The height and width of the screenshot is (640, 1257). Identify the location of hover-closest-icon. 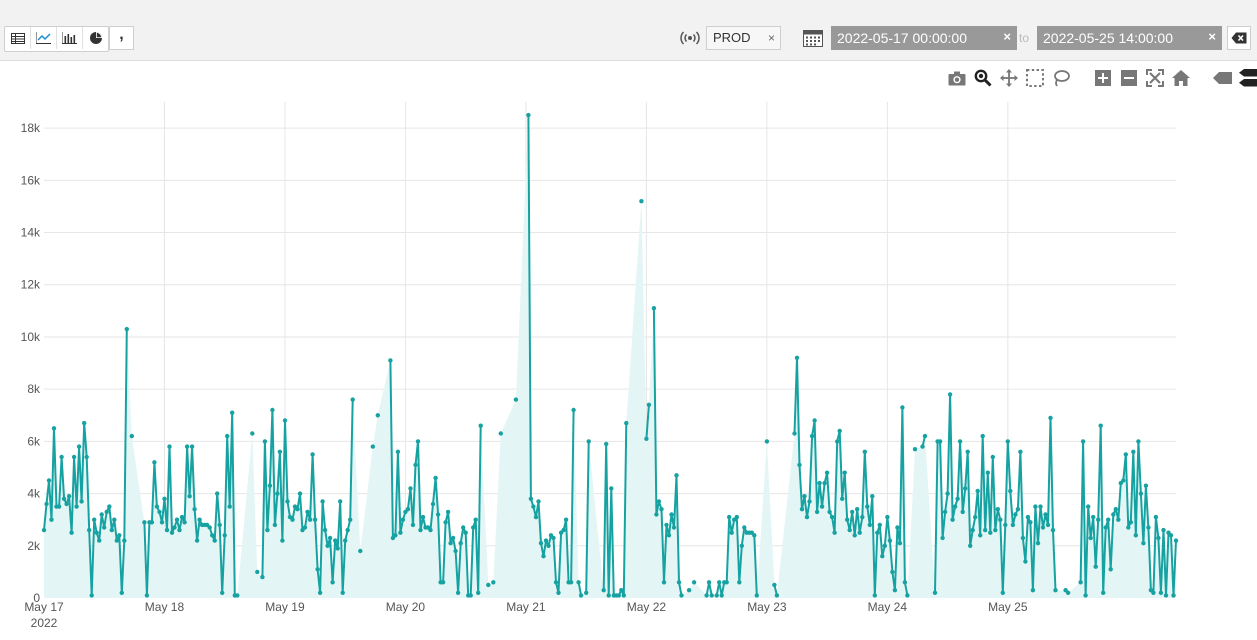
(1223, 78).